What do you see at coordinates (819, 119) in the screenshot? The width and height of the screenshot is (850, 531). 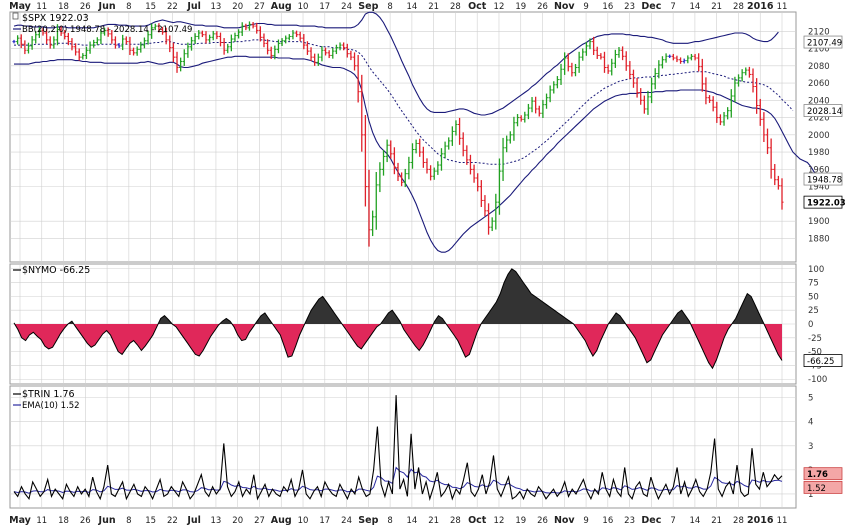 I see `price-tick-label: 2020` at bounding box center [819, 119].